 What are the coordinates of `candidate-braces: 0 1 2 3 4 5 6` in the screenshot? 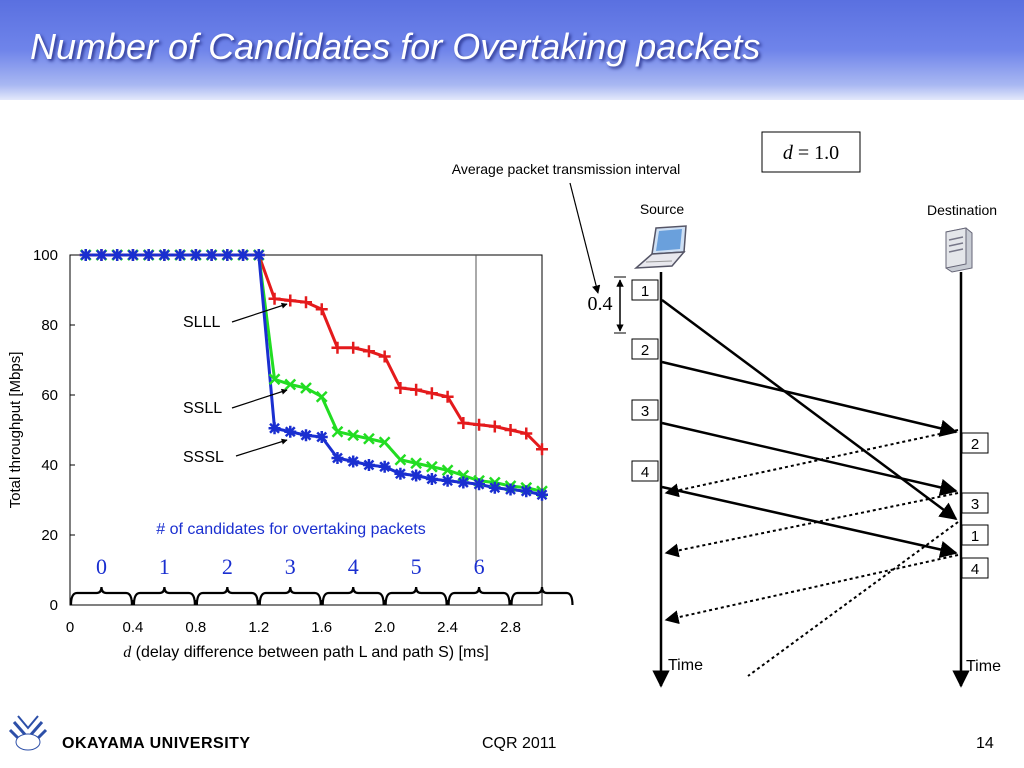 It's located at (321, 580).